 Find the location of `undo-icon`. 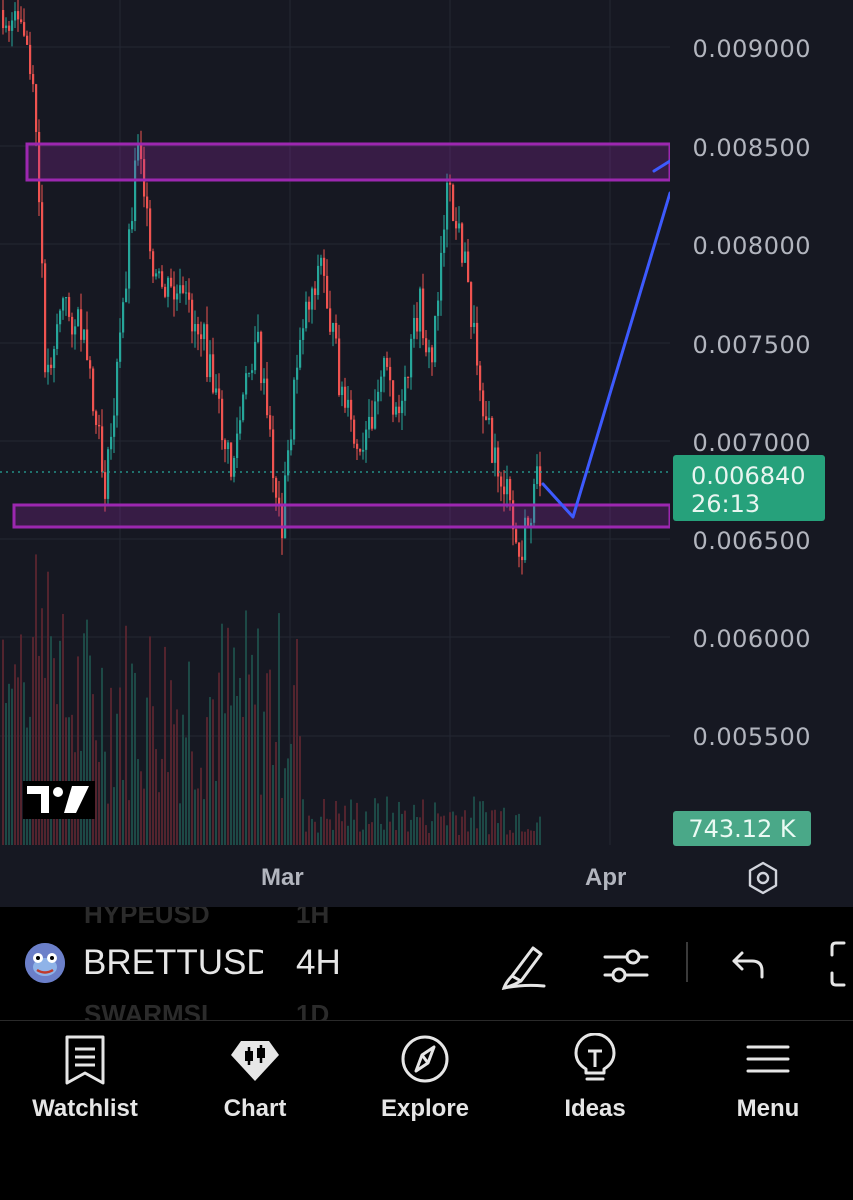

undo-icon is located at coordinates (748, 965).